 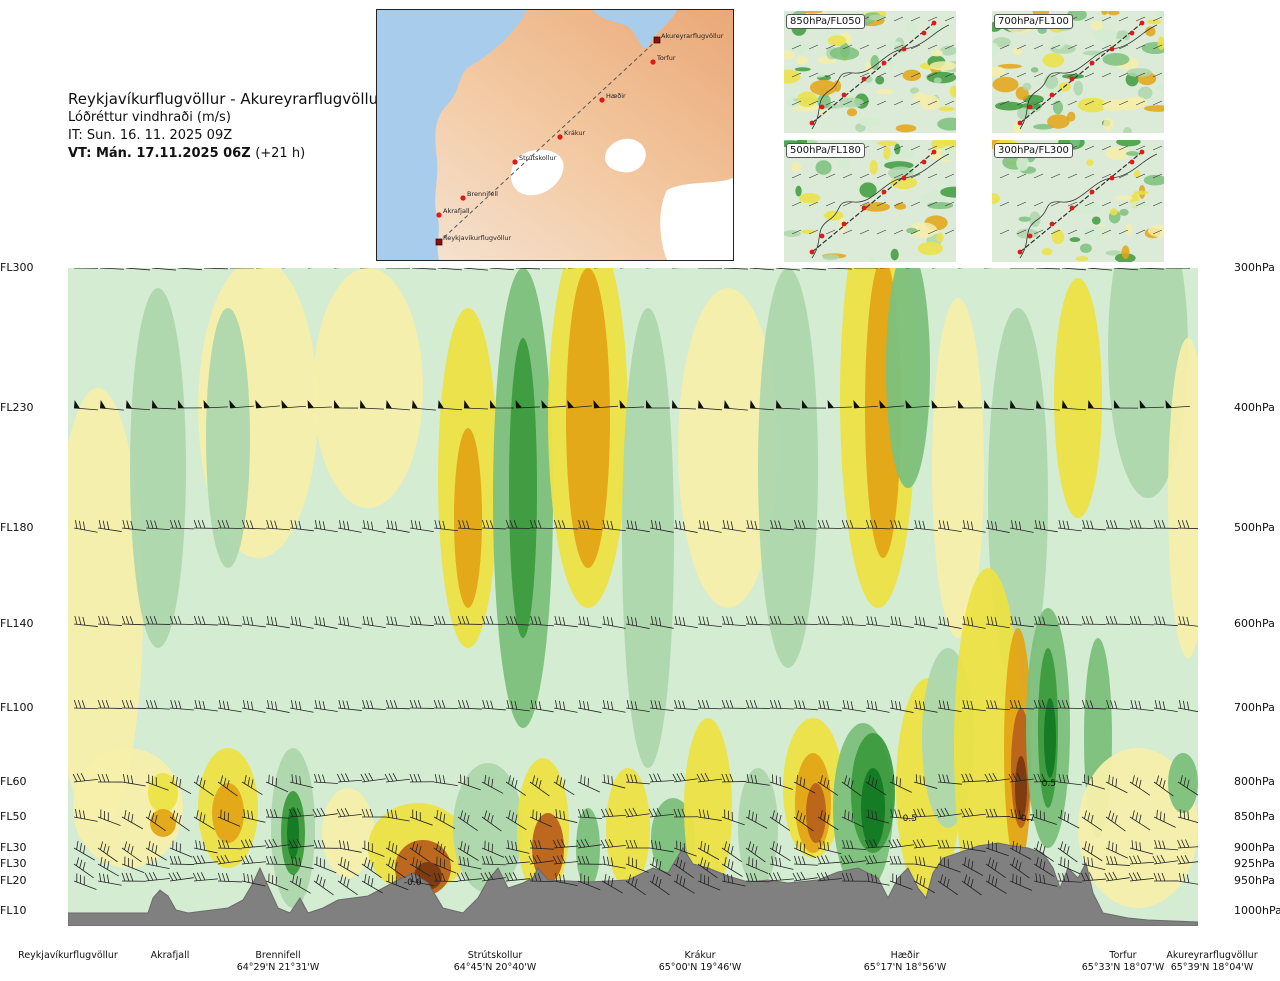 What do you see at coordinates (13, 847) in the screenshot?
I see `fl-tick-label: FL30` at bounding box center [13, 847].